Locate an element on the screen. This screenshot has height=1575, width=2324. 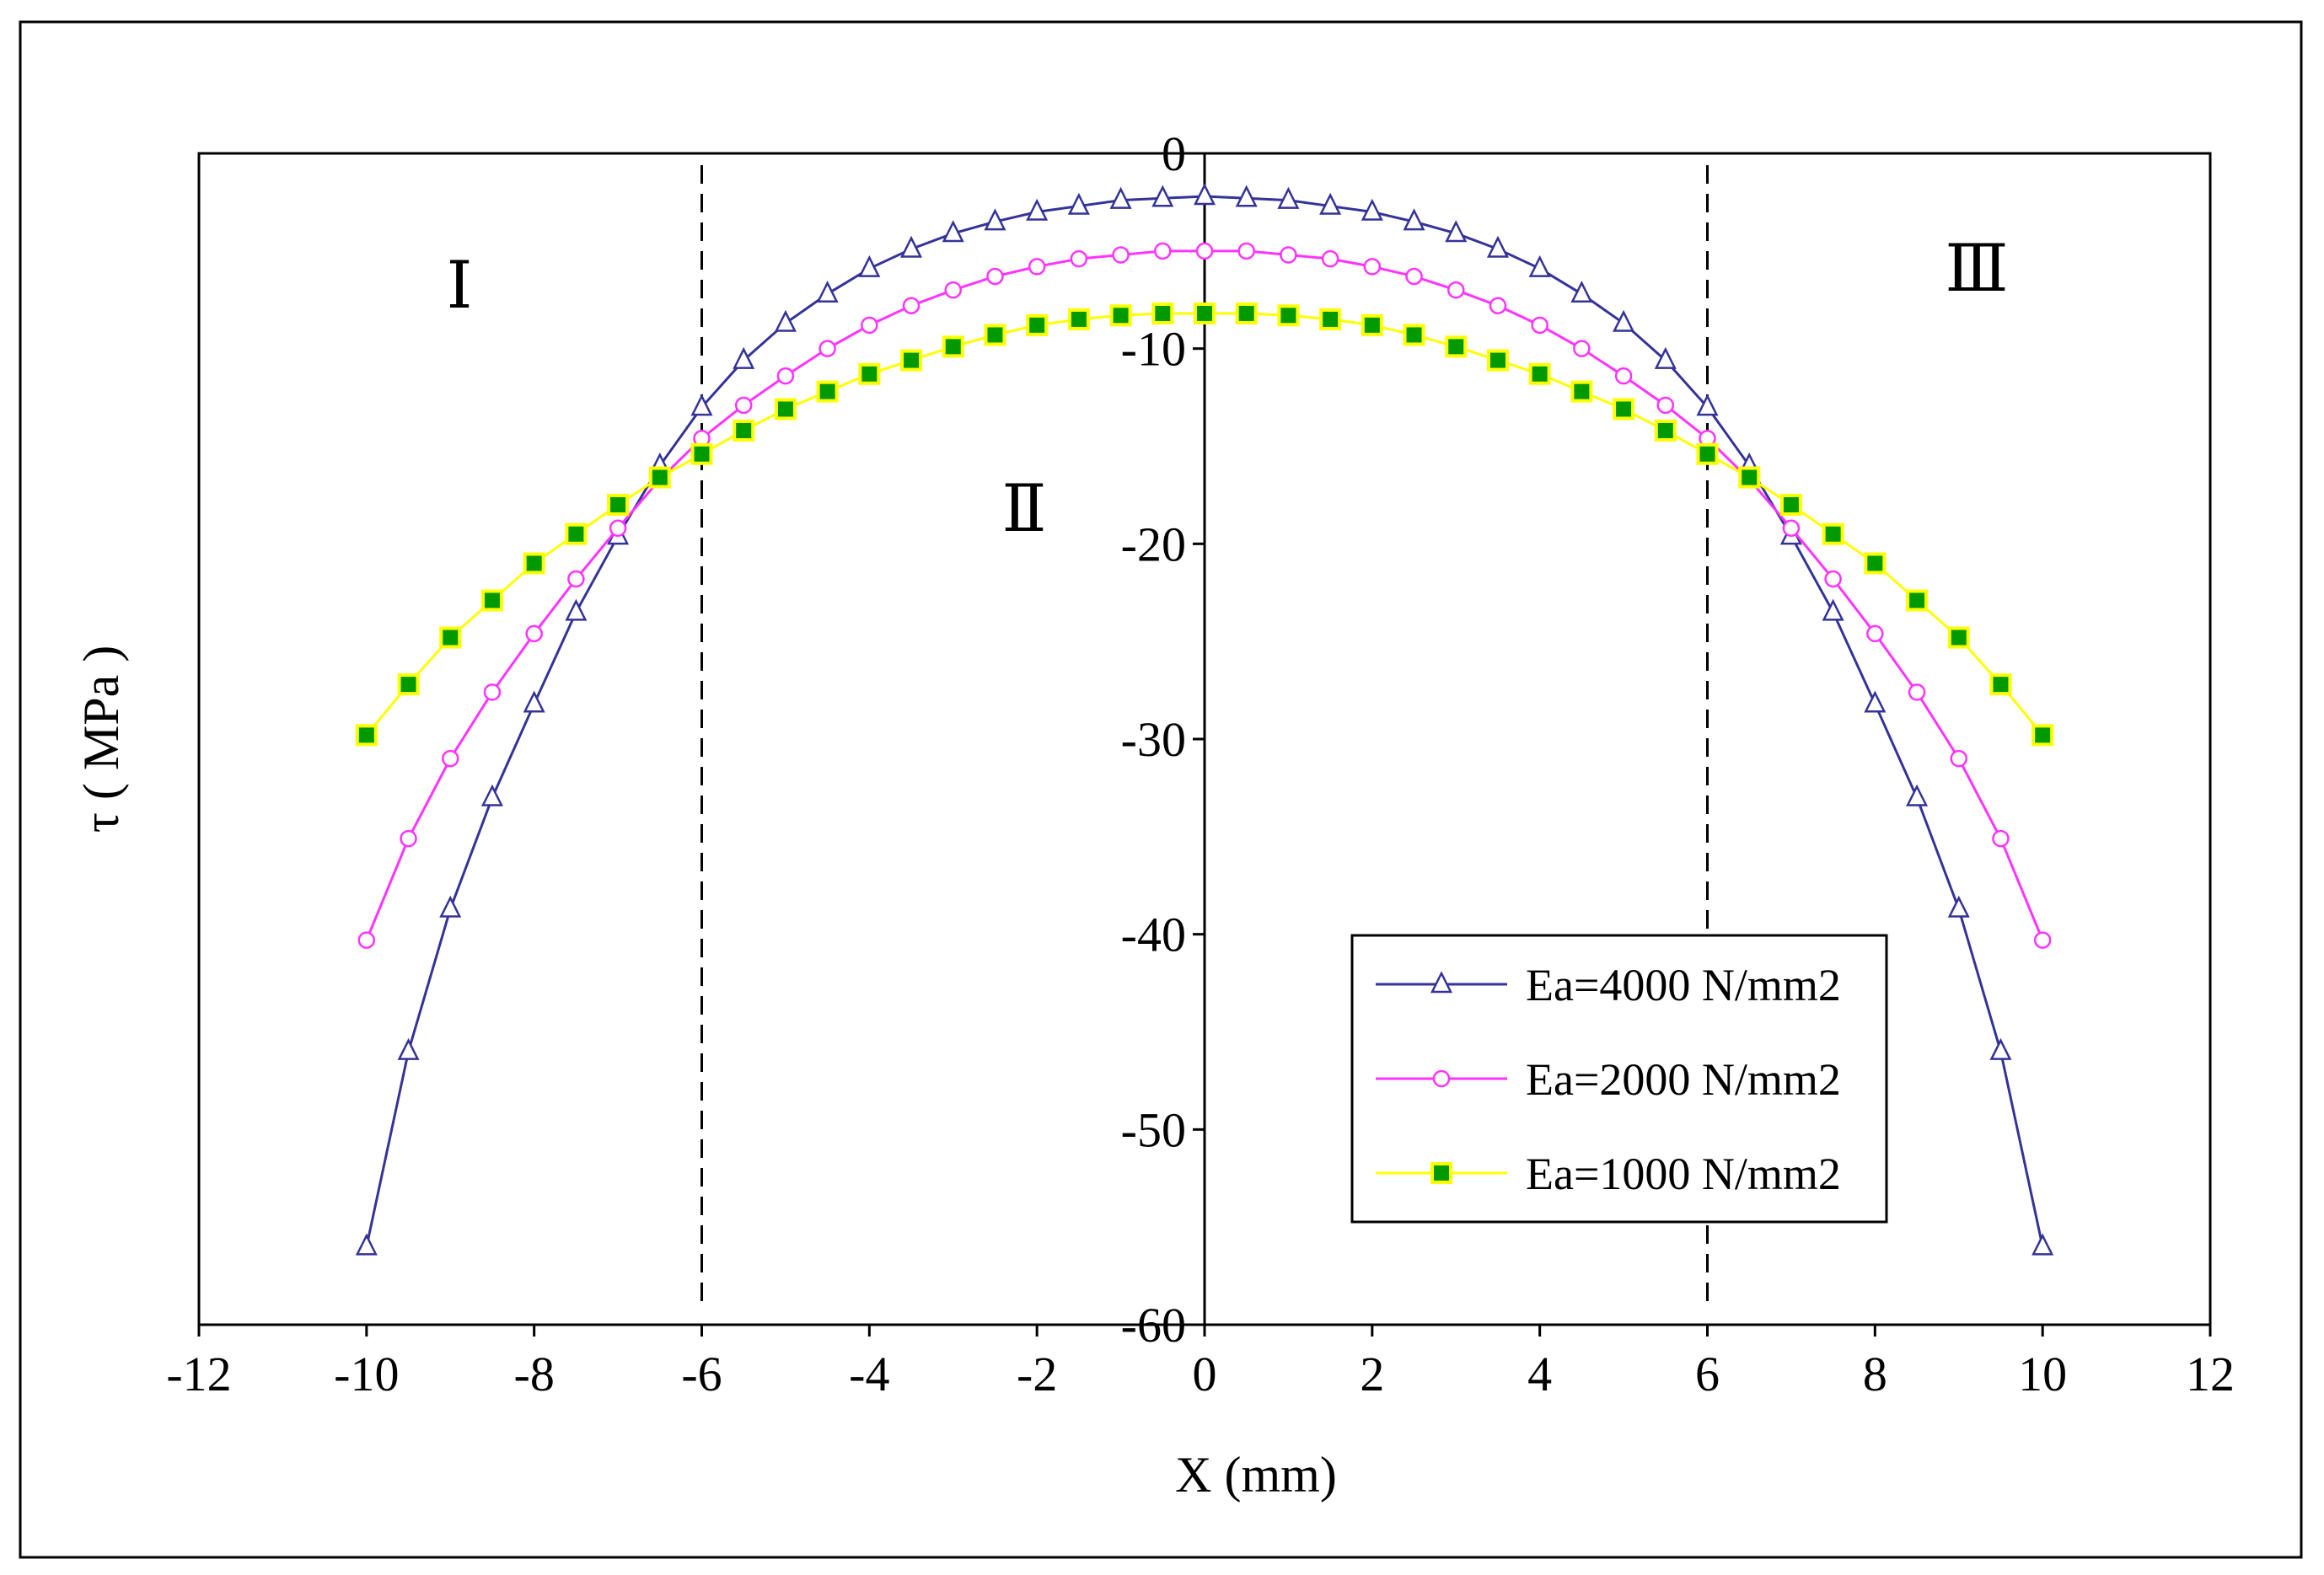
x-tick-label: -4 is located at coordinates (869, 1374).